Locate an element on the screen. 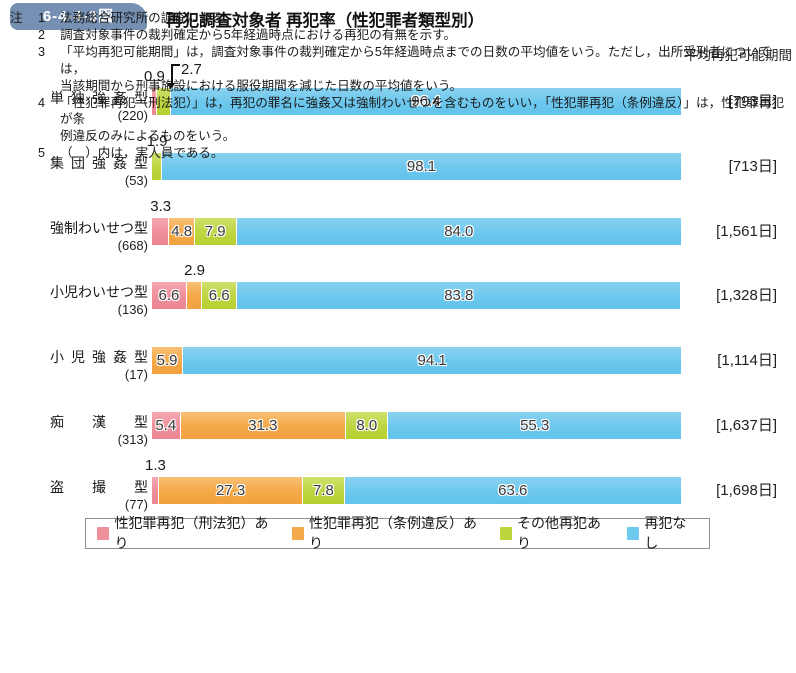  note-item: 1 法務総合研究所の調査による。 is located at coordinates (398, 18).